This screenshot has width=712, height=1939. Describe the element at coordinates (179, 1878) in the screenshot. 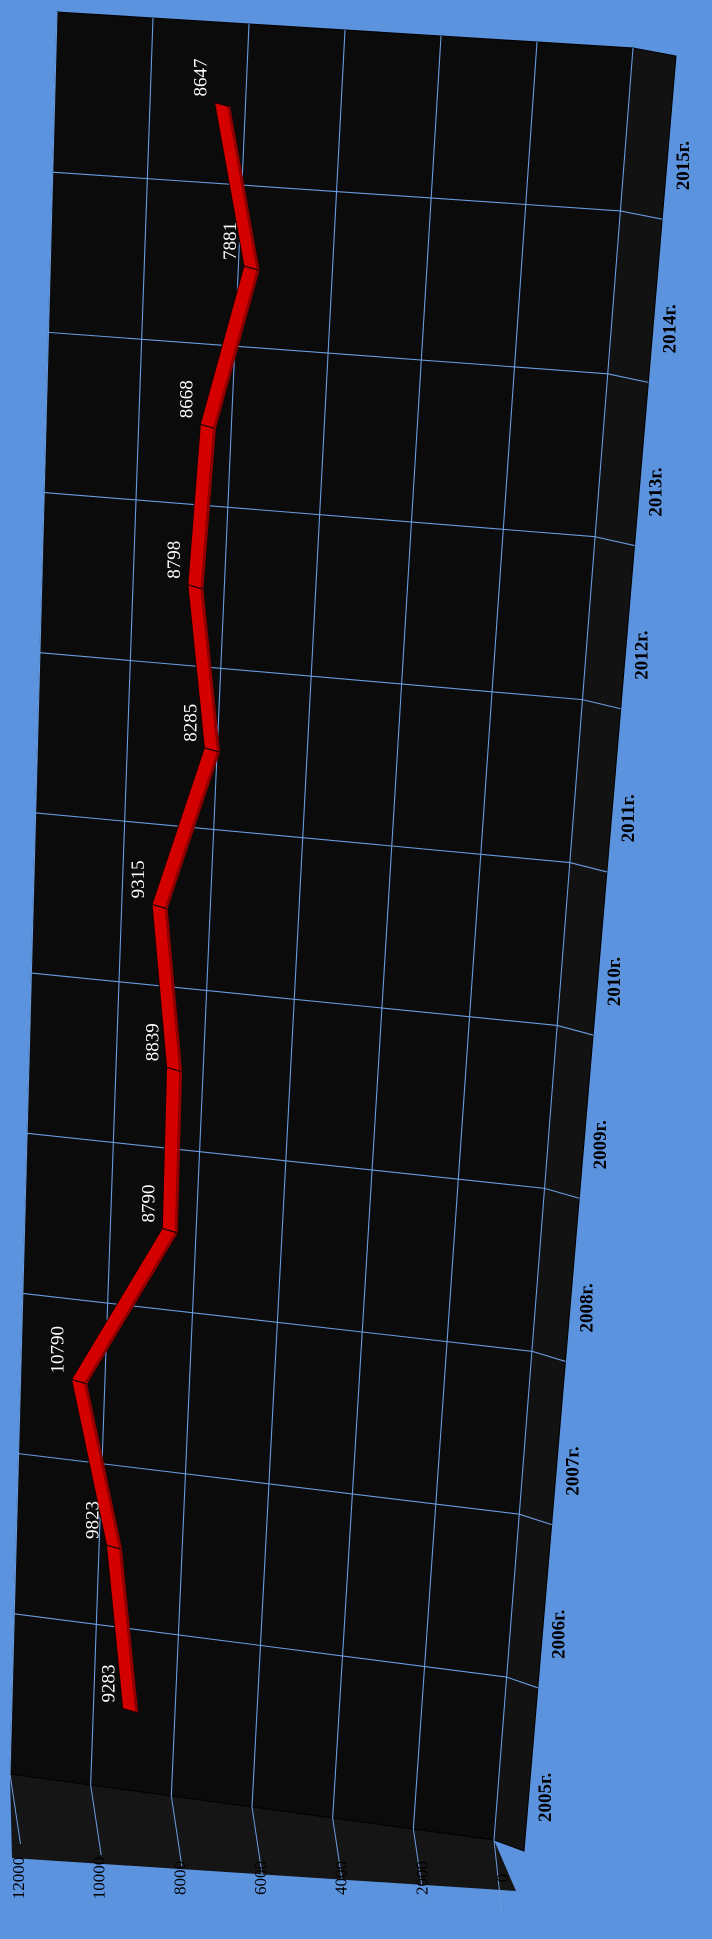

I see `y-tick-label: 8000` at that location.